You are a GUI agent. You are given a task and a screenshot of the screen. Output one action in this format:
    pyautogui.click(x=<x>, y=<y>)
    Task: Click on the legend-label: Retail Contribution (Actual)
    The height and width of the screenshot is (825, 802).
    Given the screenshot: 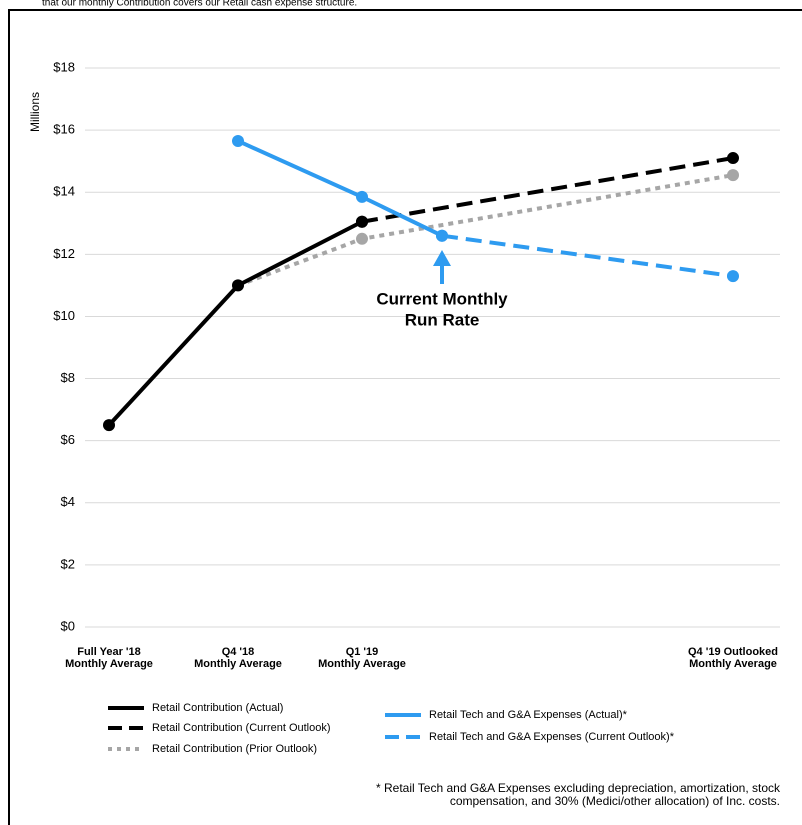 What is the action you would take?
    pyautogui.click(x=217, y=708)
    